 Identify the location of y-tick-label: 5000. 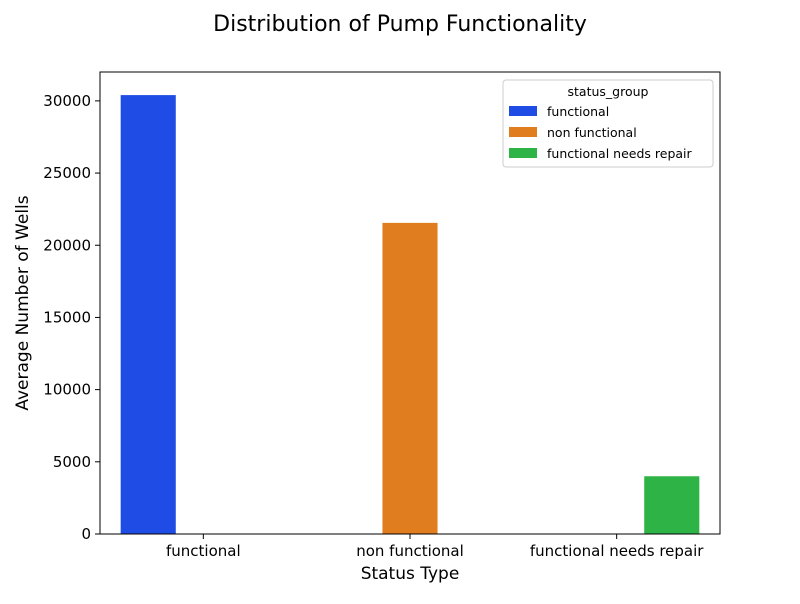
(72, 462).